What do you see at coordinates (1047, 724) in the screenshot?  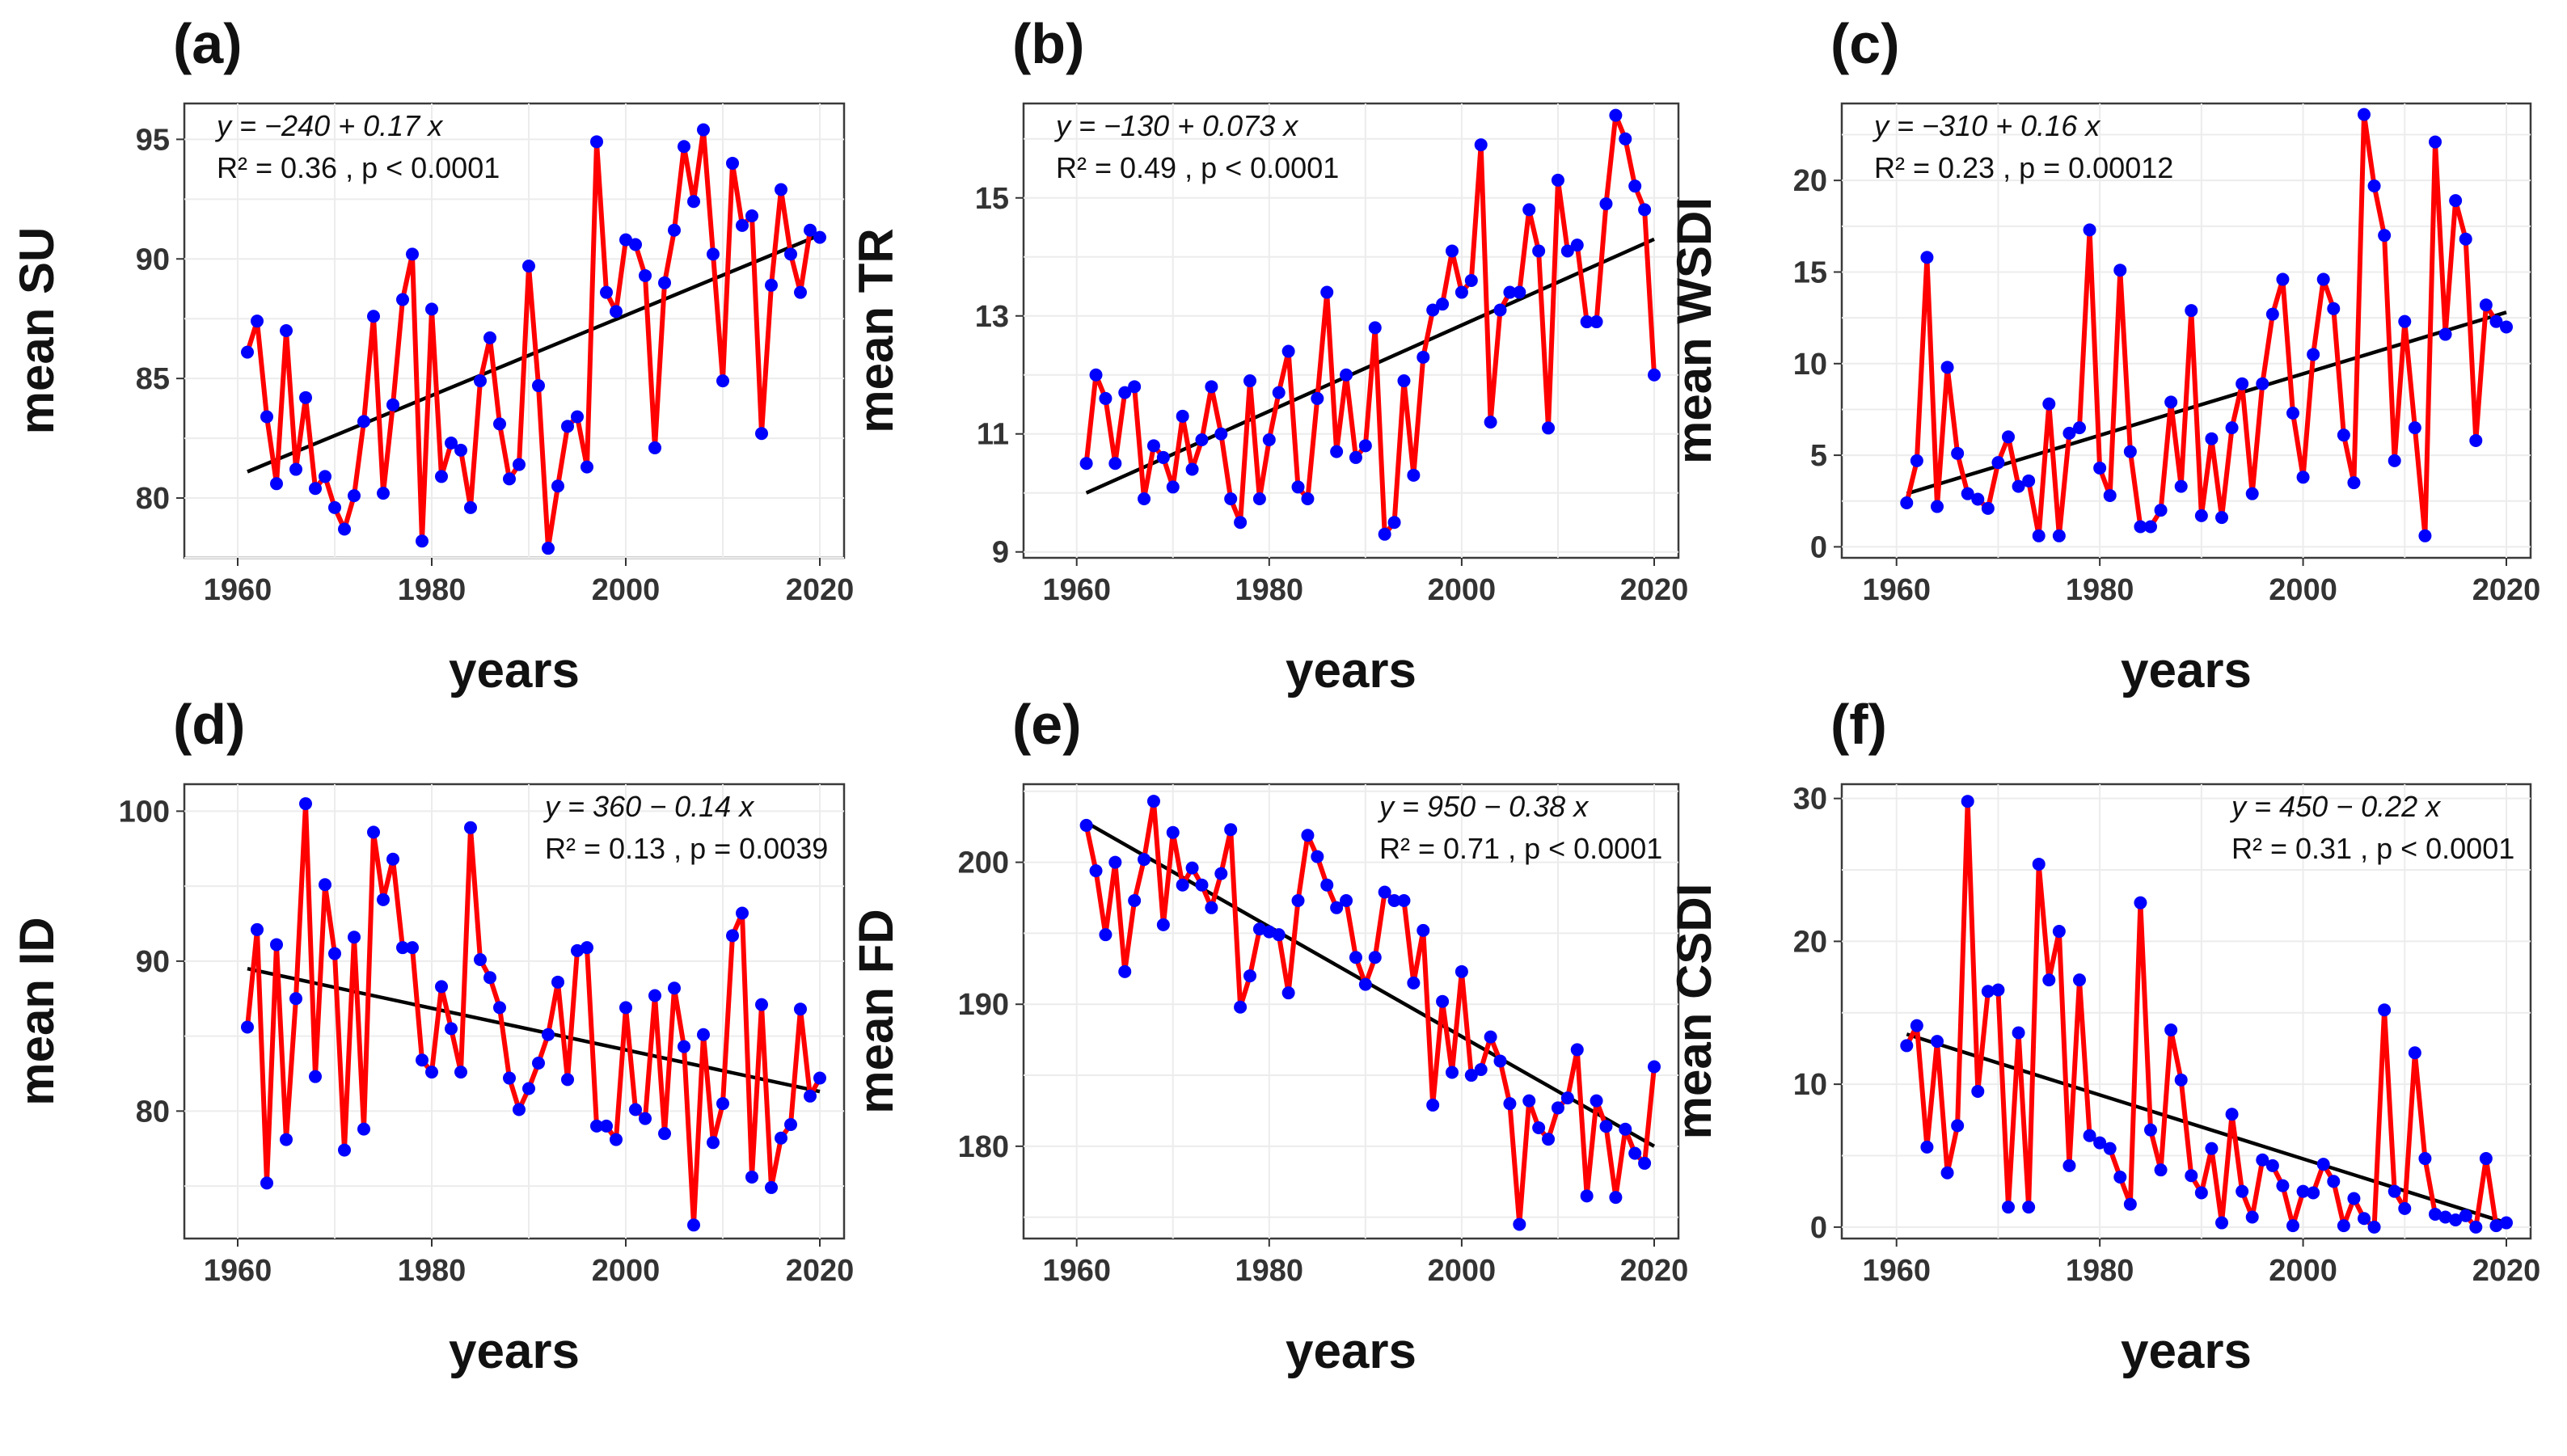 I see `panel-label: (e)` at bounding box center [1047, 724].